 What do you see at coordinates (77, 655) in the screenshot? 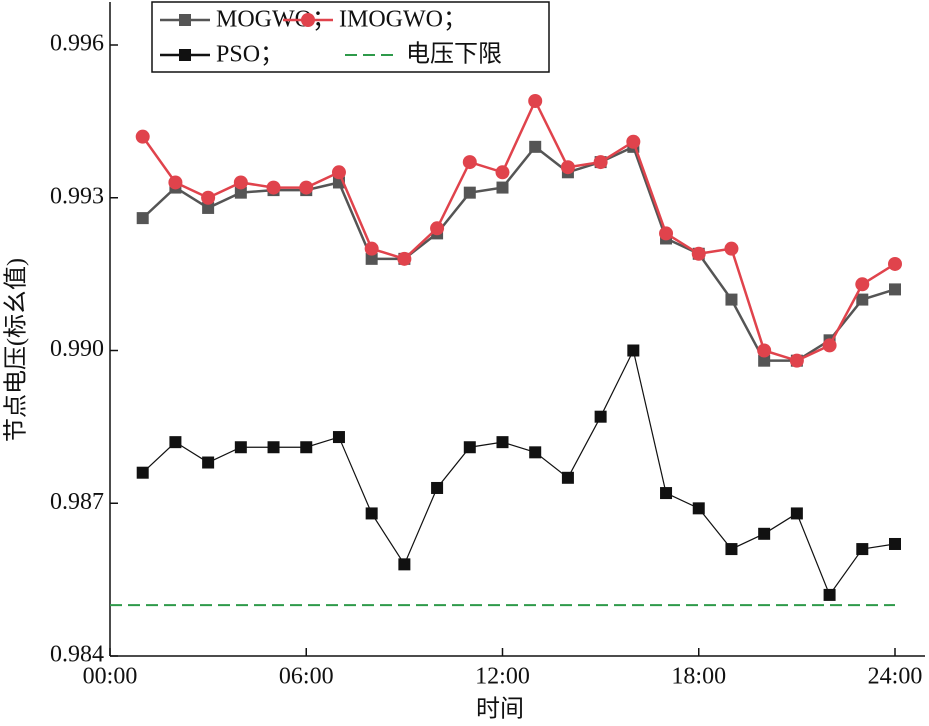
I see `y-tick-label: 0.984` at bounding box center [77, 655].